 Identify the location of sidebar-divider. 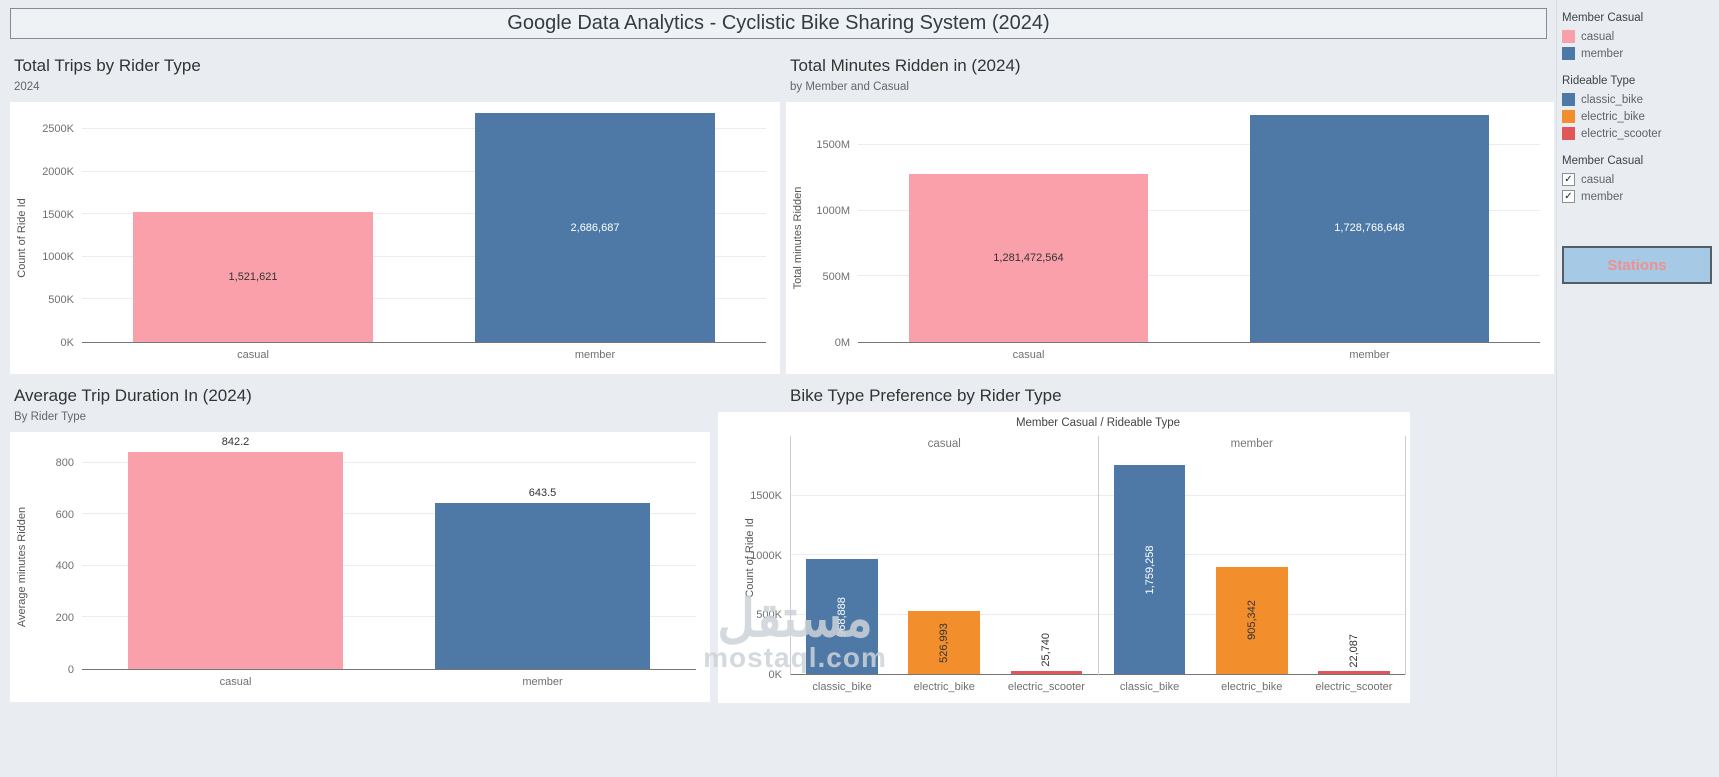
(1556, 388).